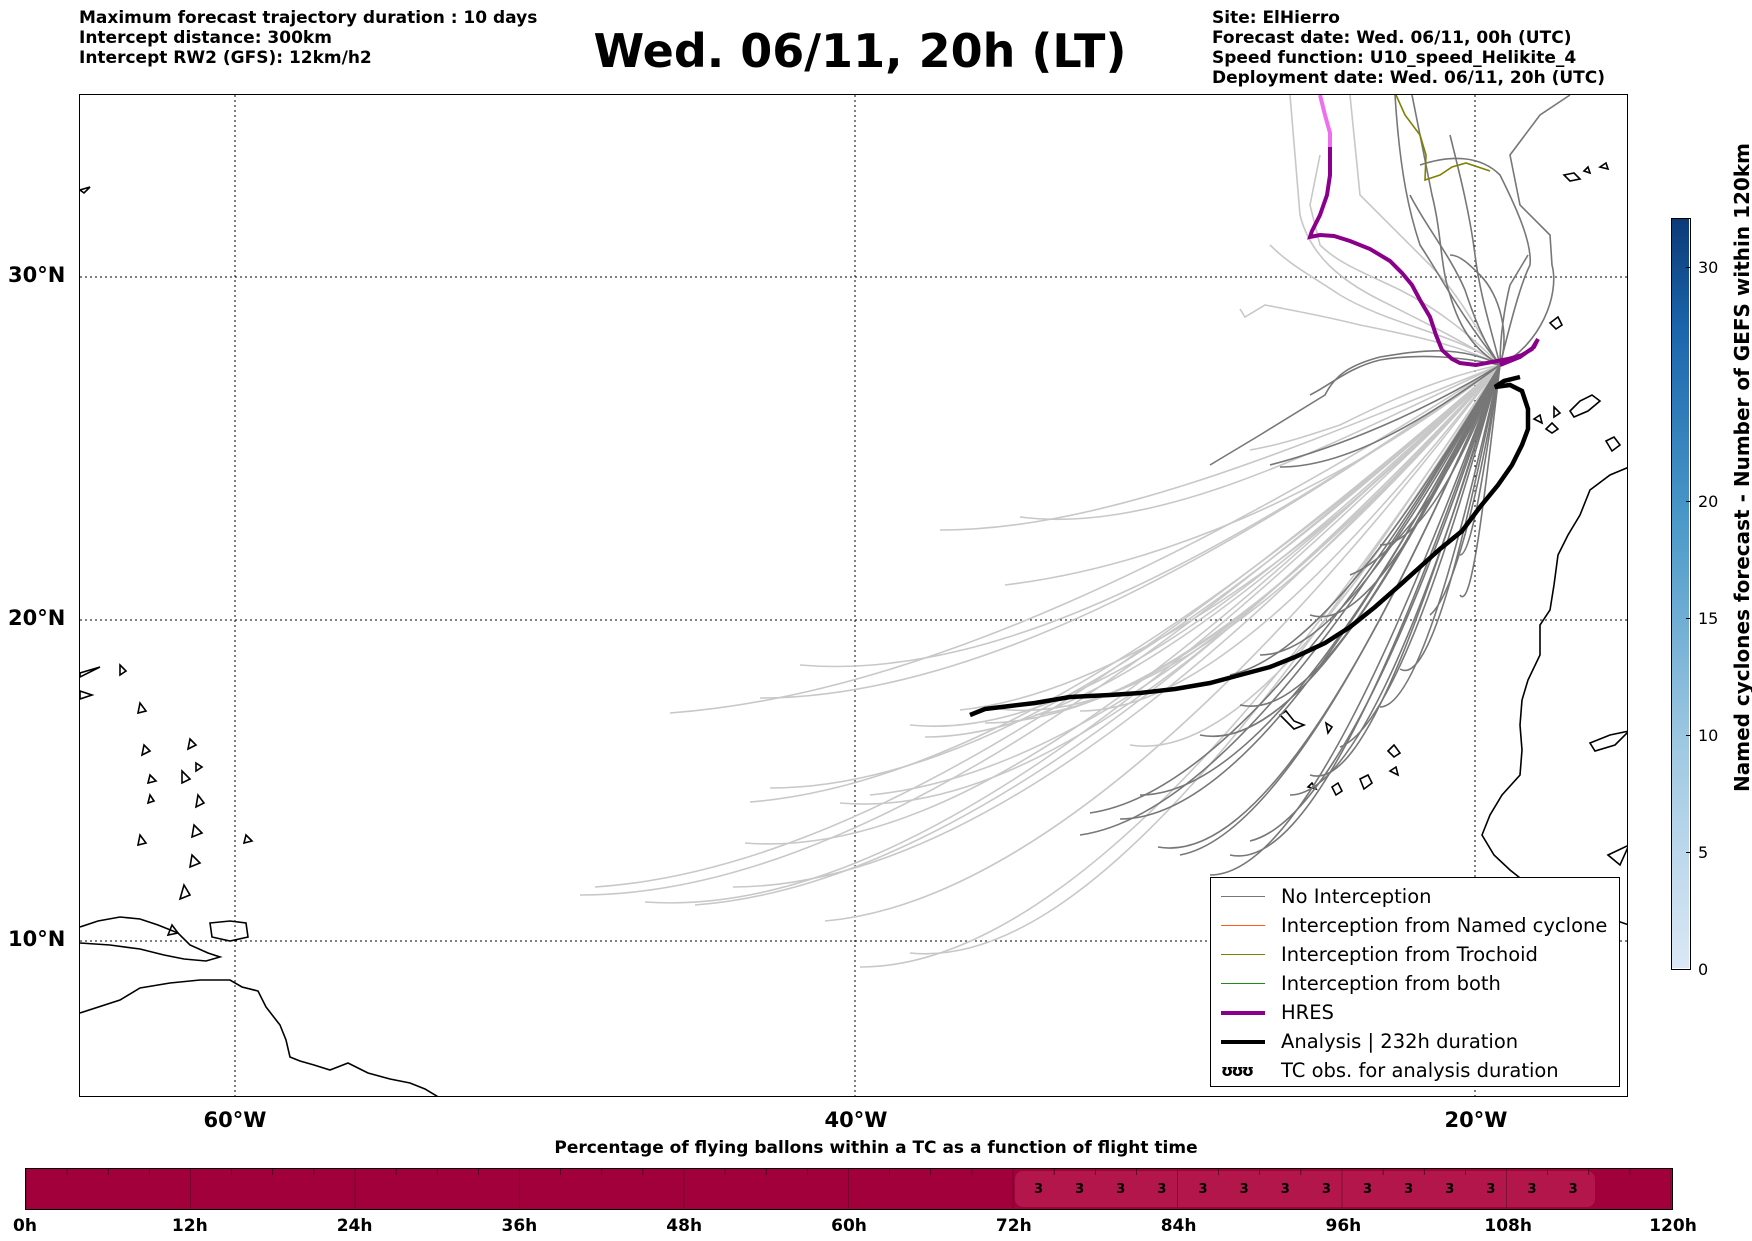 This screenshot has height=1241, width=1752. I want to click on coast-islands-west, so click(167, 516).